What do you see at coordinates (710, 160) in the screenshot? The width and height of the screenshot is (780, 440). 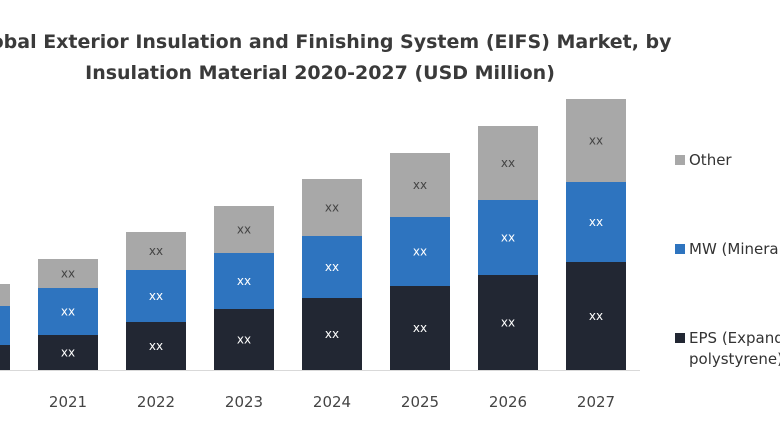 I see `legend-label-2: Other` at bounding box center [710, 160].